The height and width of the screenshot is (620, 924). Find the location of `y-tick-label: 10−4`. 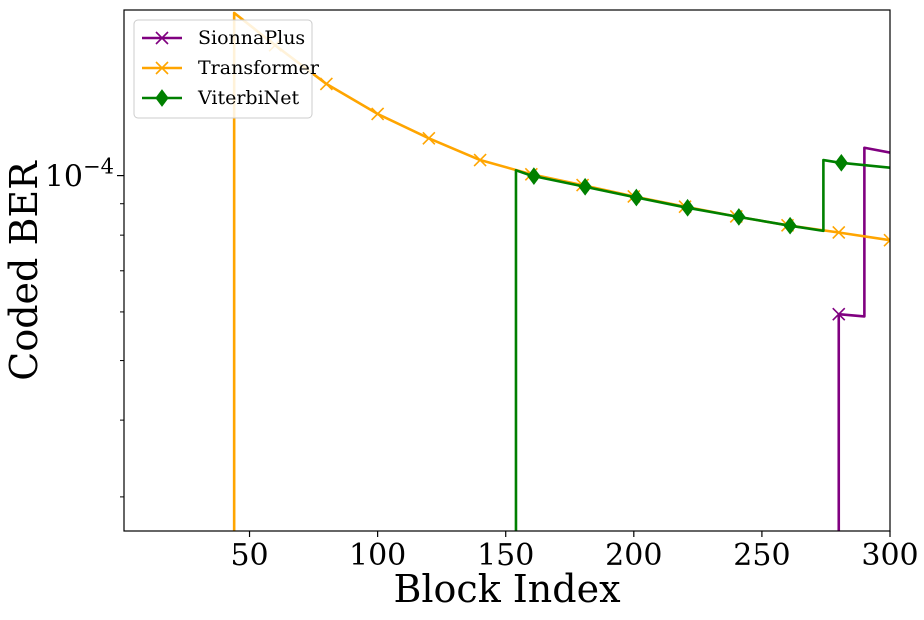

y-tick-label: 10−4 is located at coordinates (79, 175).